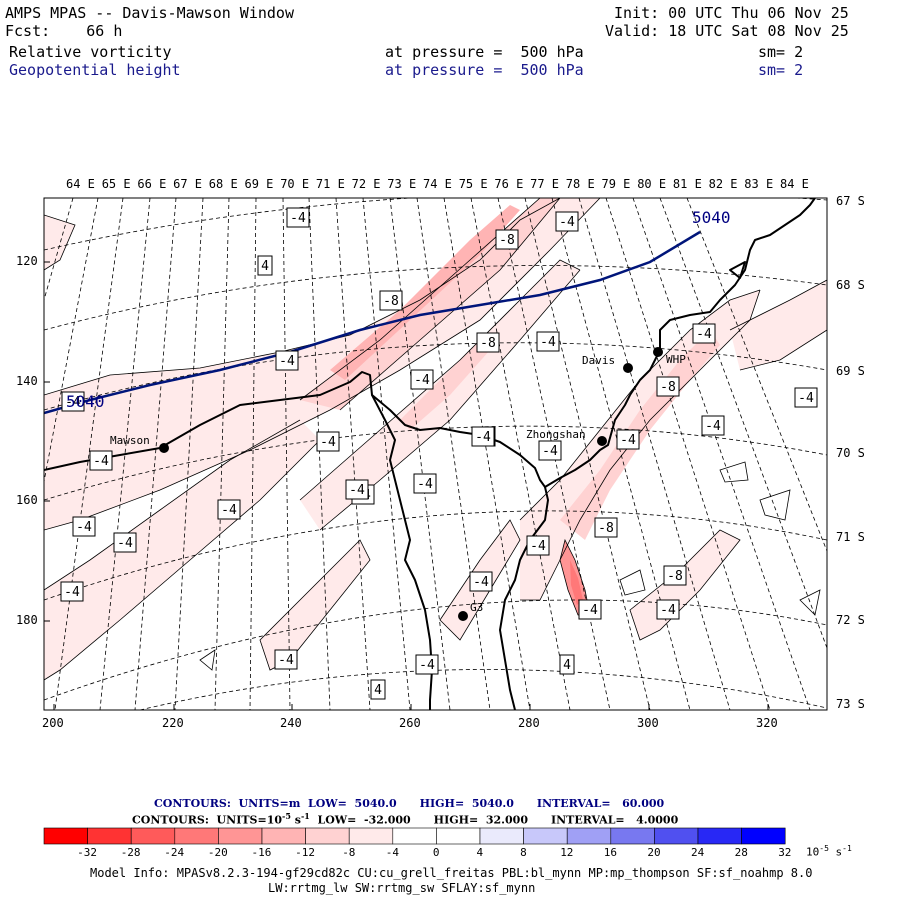 This screenshot has height=900, width=900. What do you see at coordinates (698, 852) in the screenshot?
I see `colorbar-label: 24` at bounding box center [698, 852].